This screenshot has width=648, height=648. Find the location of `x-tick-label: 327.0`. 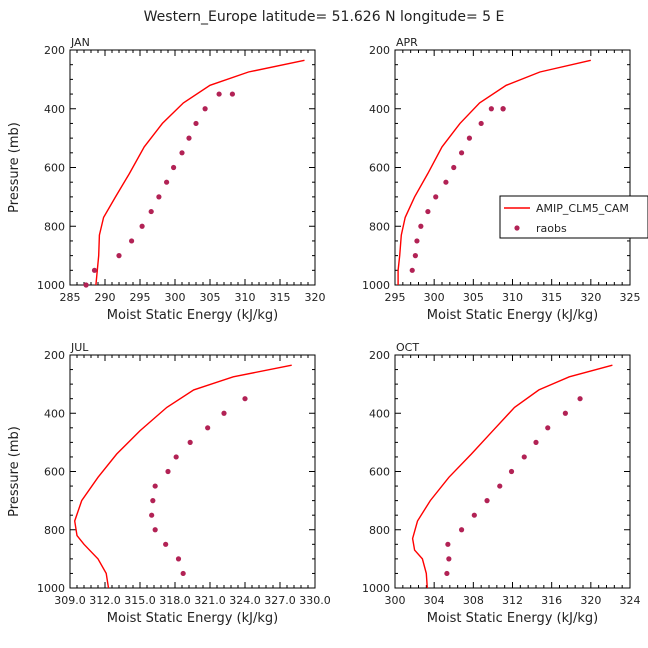

x-tick-label: 327.0 is located at coordinates (280, 600).